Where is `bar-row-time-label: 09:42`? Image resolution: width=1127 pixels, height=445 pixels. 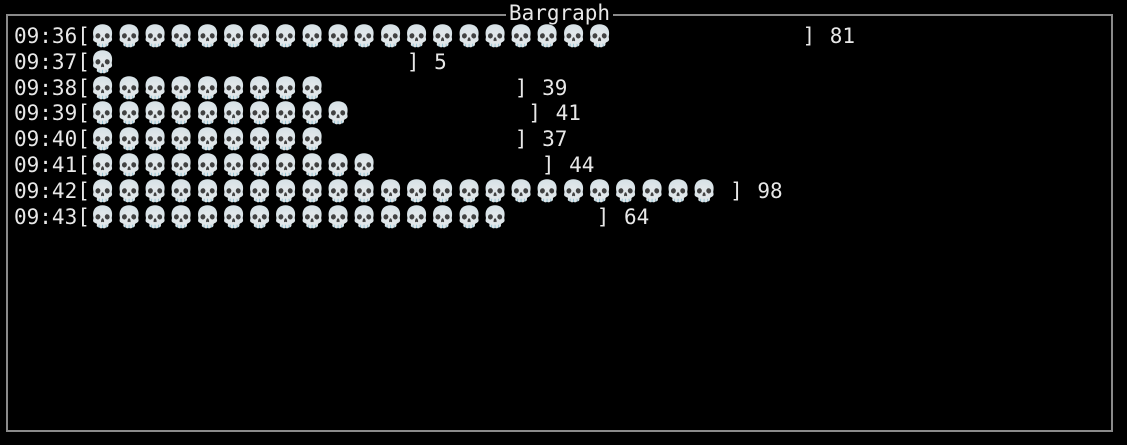
bar-row-time-label: 09:42 is located at coordinates (46, 190).